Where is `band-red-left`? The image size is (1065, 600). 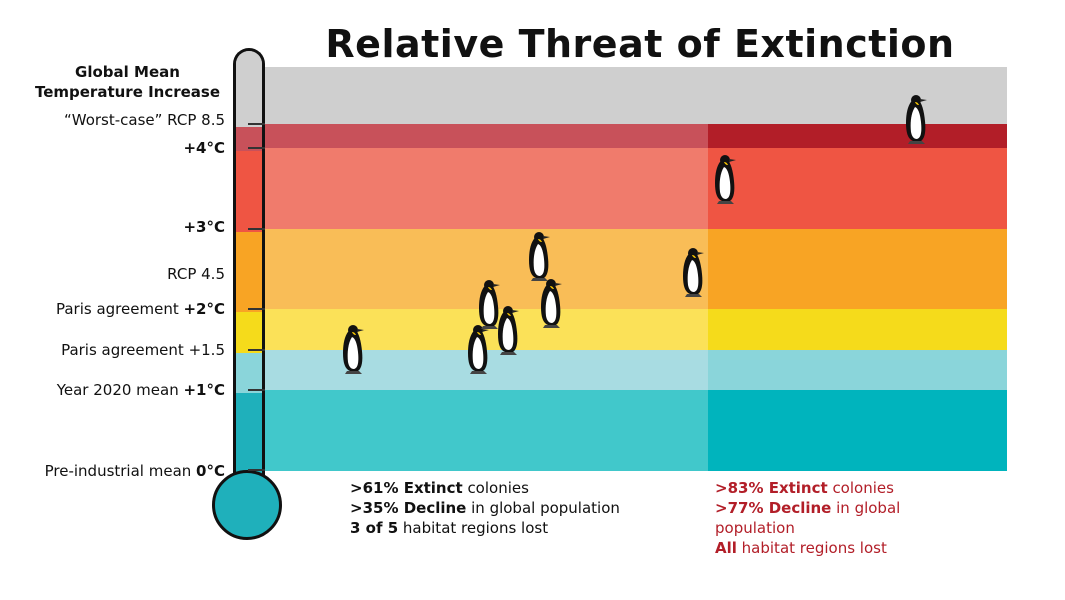 band-red-left is located at coordinates (486, 188).